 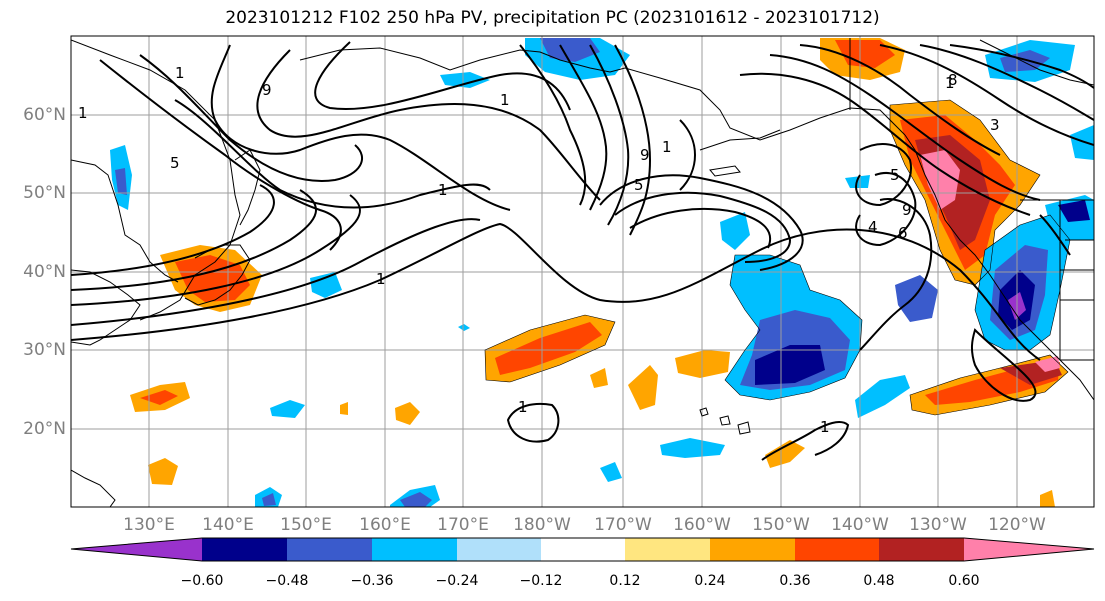 I want to click on lon-label: 150°E, so click(x=306, y=525).